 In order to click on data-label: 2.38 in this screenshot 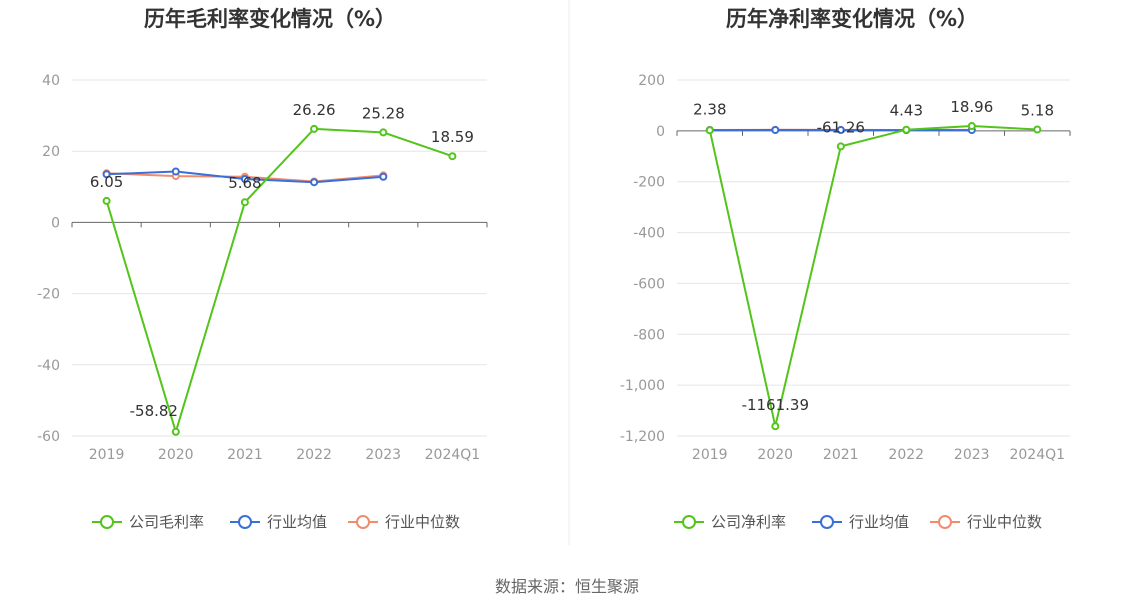, I will do `click(709, 109)`.